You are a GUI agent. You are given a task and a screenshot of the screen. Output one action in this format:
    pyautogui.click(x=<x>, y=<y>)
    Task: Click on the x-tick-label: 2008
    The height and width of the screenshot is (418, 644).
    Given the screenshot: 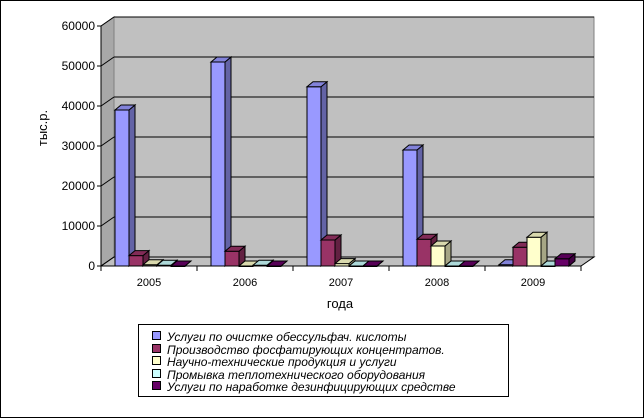 What is the action you would take?
    pyautogui.click(x=437, y=283)
    